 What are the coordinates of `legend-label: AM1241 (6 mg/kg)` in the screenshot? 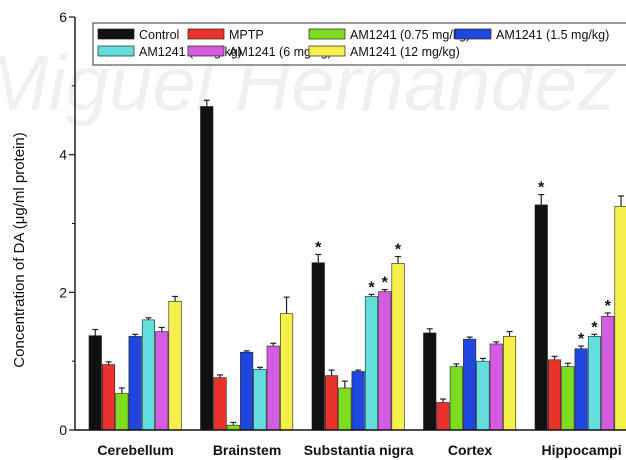 It's located at (280, 52).